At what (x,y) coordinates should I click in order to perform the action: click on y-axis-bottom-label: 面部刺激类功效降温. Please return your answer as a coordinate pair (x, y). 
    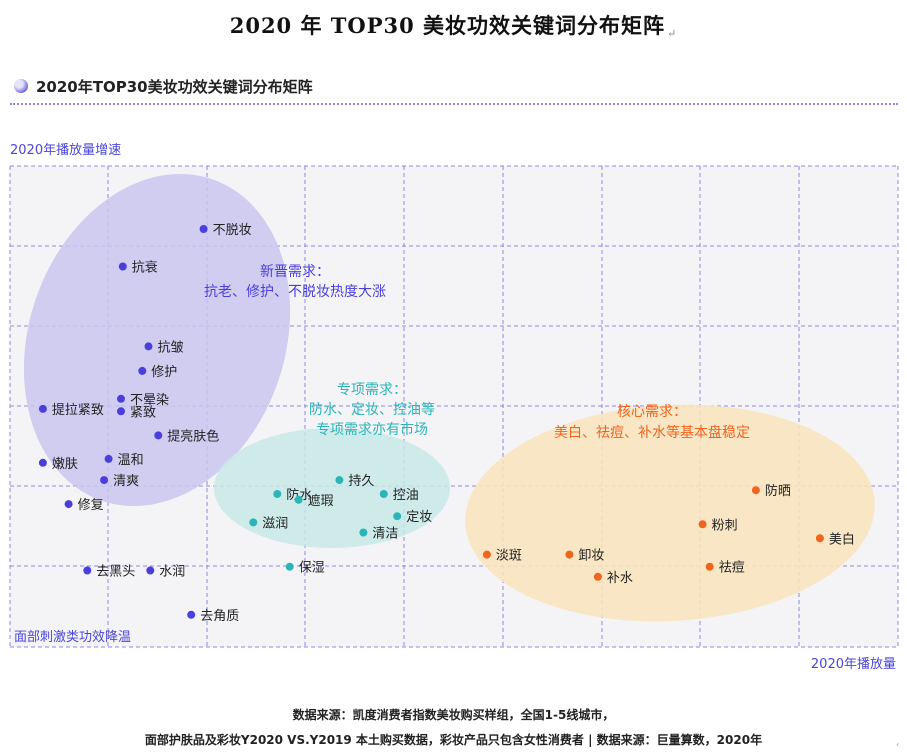
    Looking at the image, I should click on (72, 637).